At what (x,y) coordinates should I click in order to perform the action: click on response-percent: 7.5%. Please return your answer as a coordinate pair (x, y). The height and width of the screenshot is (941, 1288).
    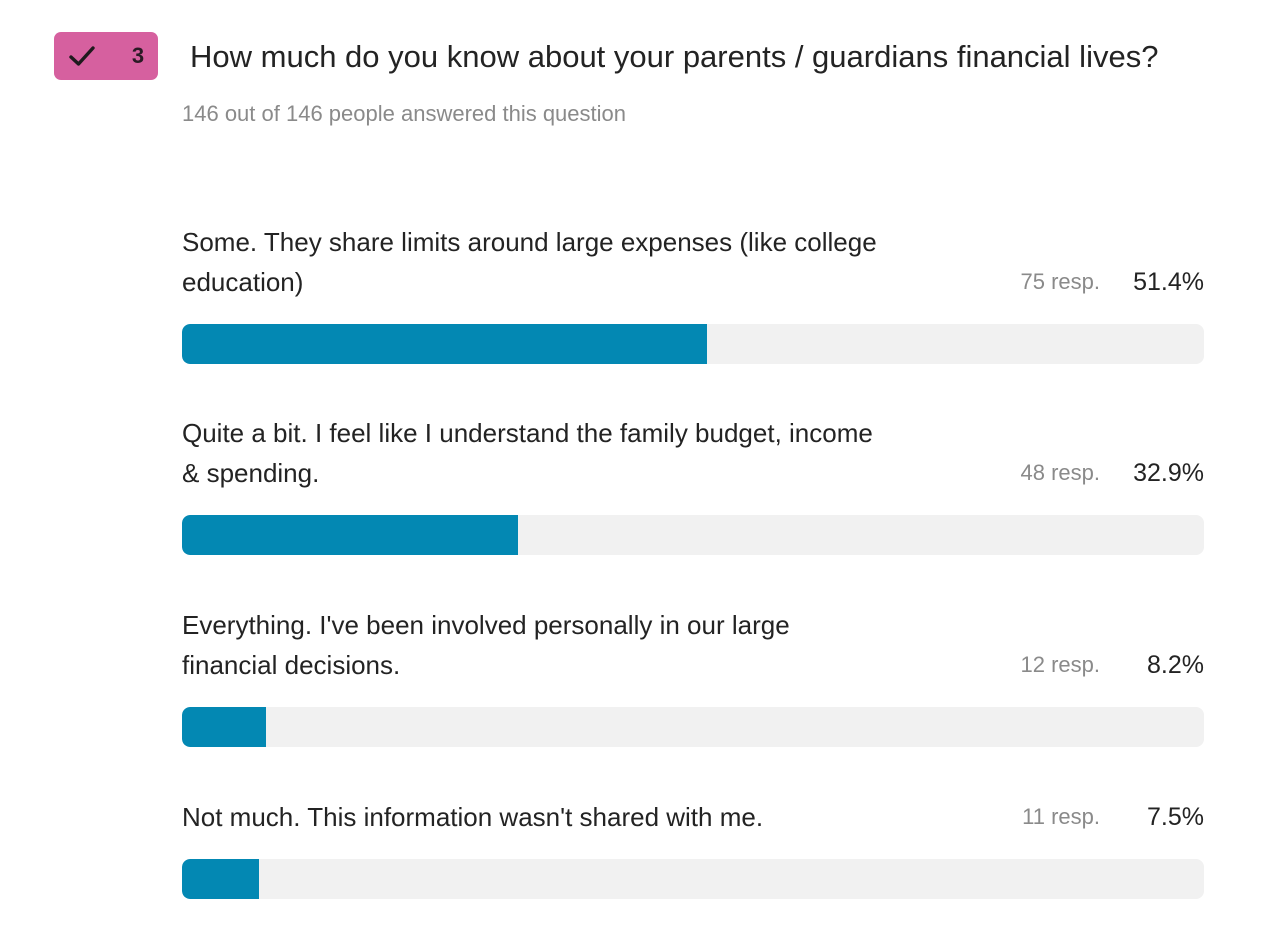
    Looking at the image, I should click on (1175, 817).